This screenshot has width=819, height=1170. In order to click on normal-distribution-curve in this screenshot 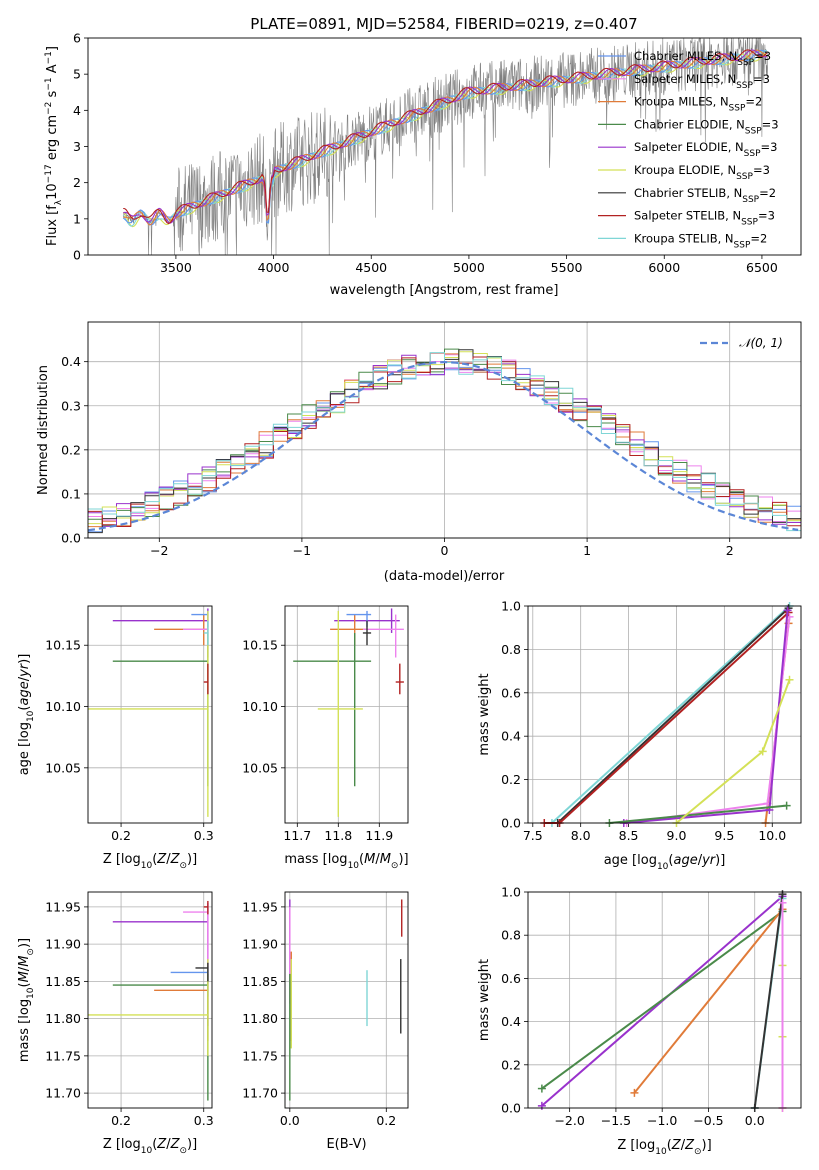, I will do `click(443, 446)`.